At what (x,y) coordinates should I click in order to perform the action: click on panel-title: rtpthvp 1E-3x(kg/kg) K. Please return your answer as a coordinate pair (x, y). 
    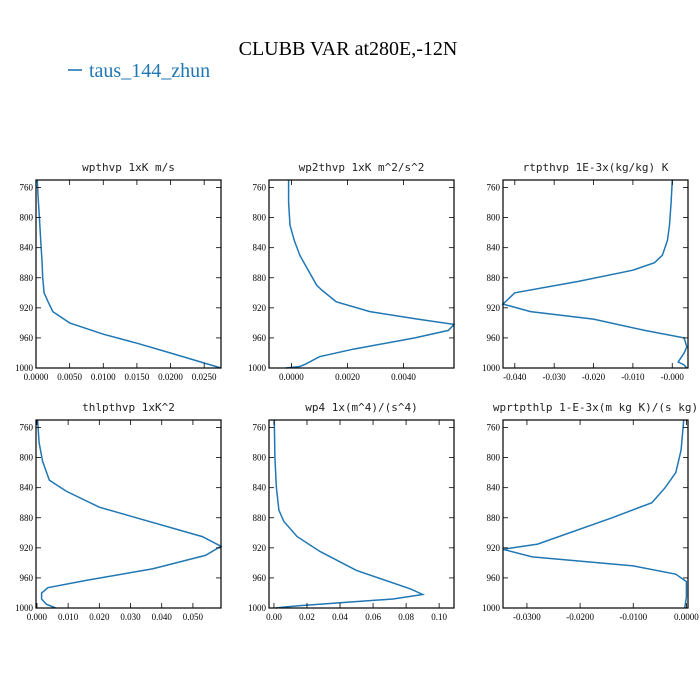
    Looking at the image, I should click on (596, 167).